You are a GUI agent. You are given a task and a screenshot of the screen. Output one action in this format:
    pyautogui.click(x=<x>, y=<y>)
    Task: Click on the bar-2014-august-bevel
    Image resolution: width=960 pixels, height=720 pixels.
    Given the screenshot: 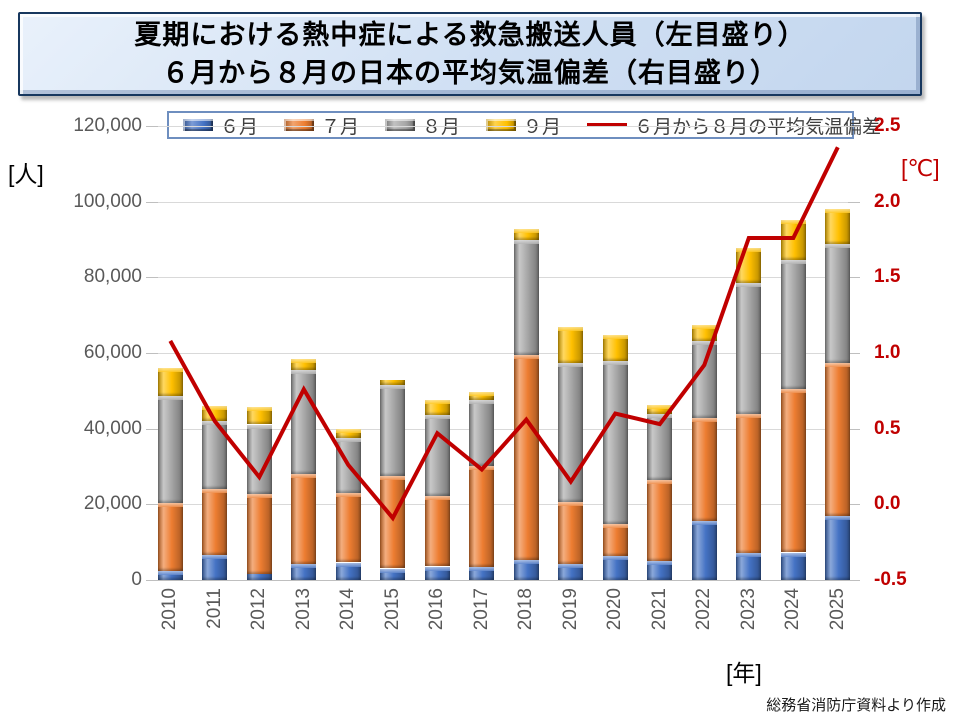 What is the action you would take?
    pyautogui.click(x=348, y=439)
    